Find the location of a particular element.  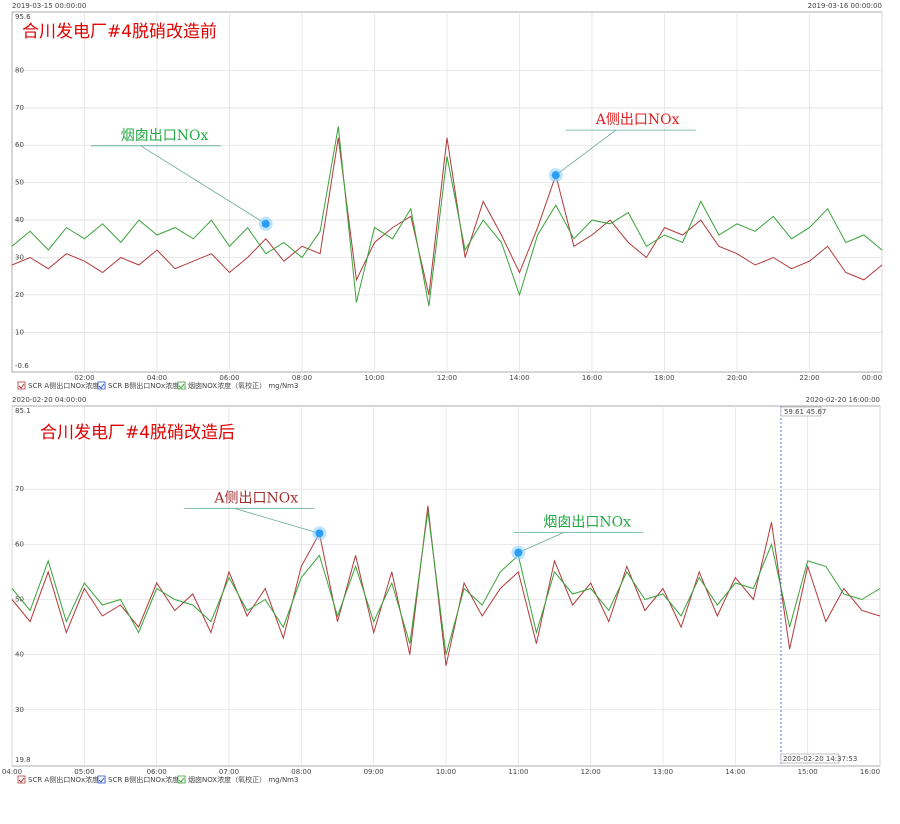

x-tick-label: 13:00 is located at coordinates (663, 772).